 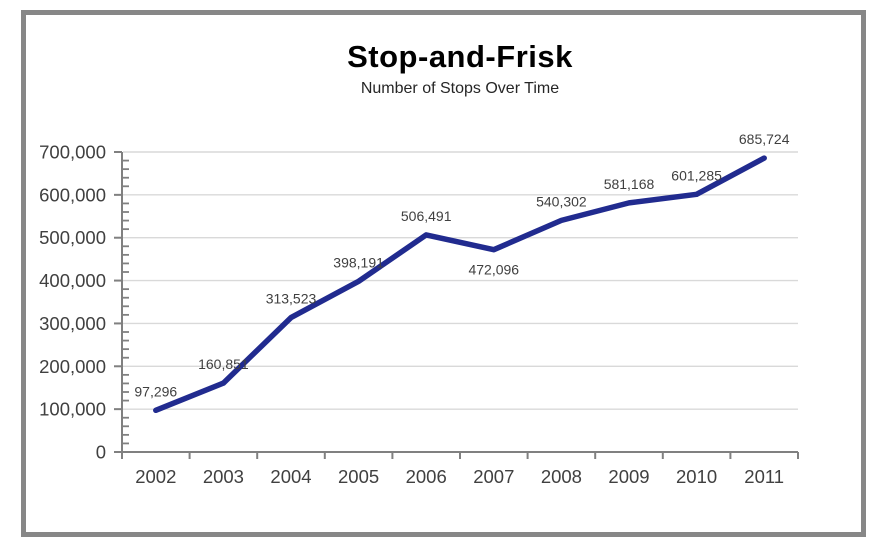 What do you see at coordinates (290, 476) in the screenshot?
I see `x-tick-label: 2004` at bounding box center [290, 476].